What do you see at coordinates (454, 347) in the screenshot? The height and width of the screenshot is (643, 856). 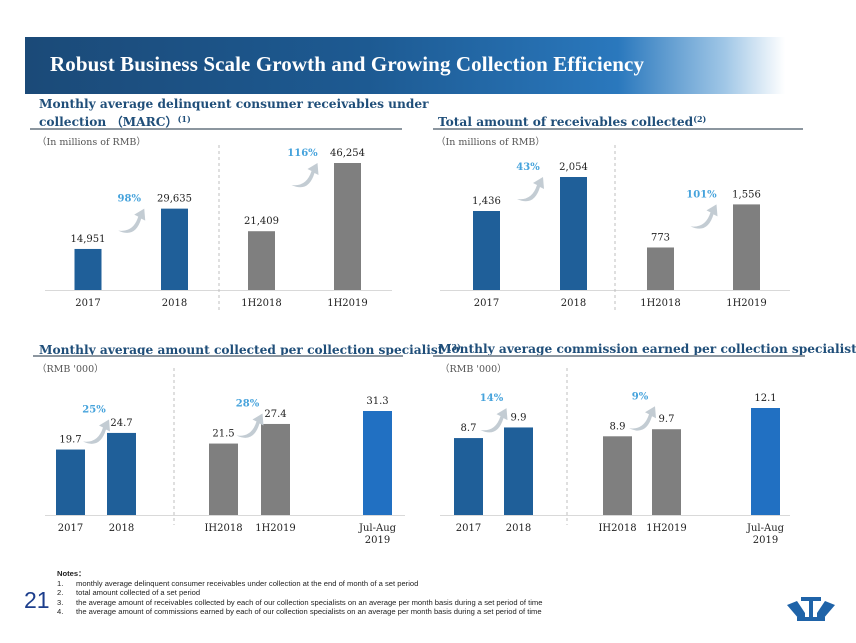 I see `note-ref: (3)` at bounding box center [454, 347].